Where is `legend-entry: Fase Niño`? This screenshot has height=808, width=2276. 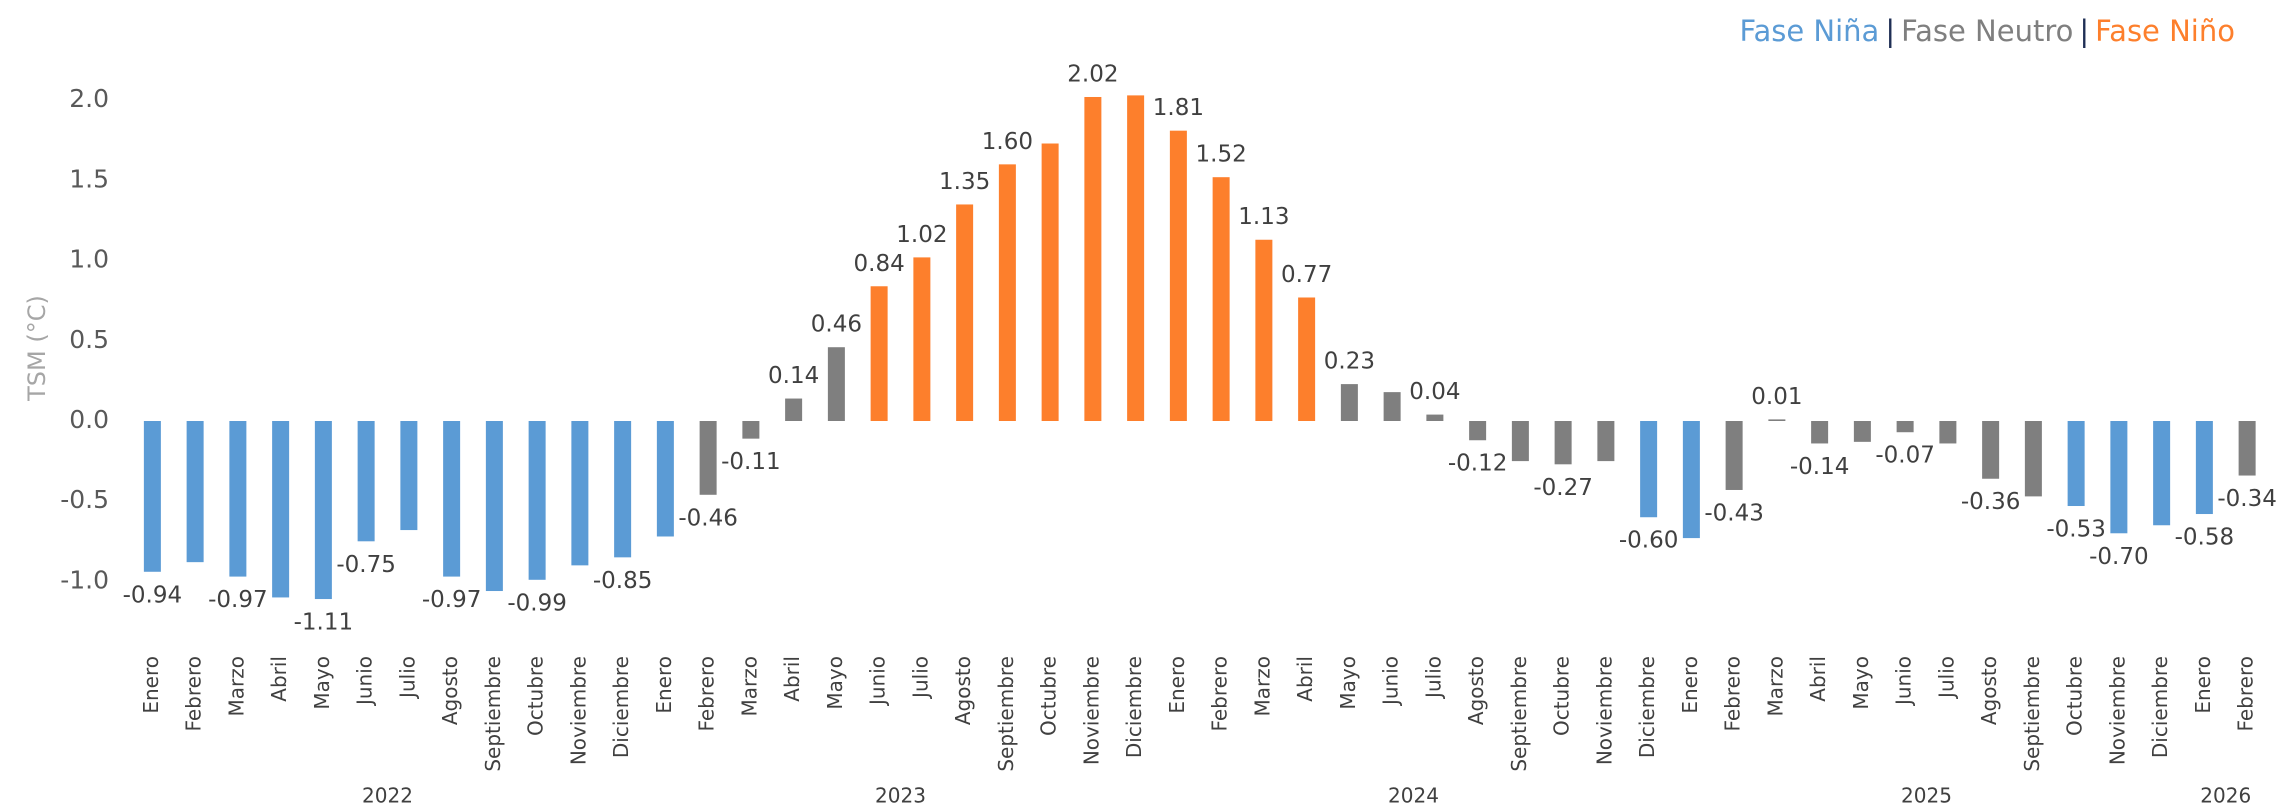
legend-entry: Fase Niño is located at coordinates (2165, 31).